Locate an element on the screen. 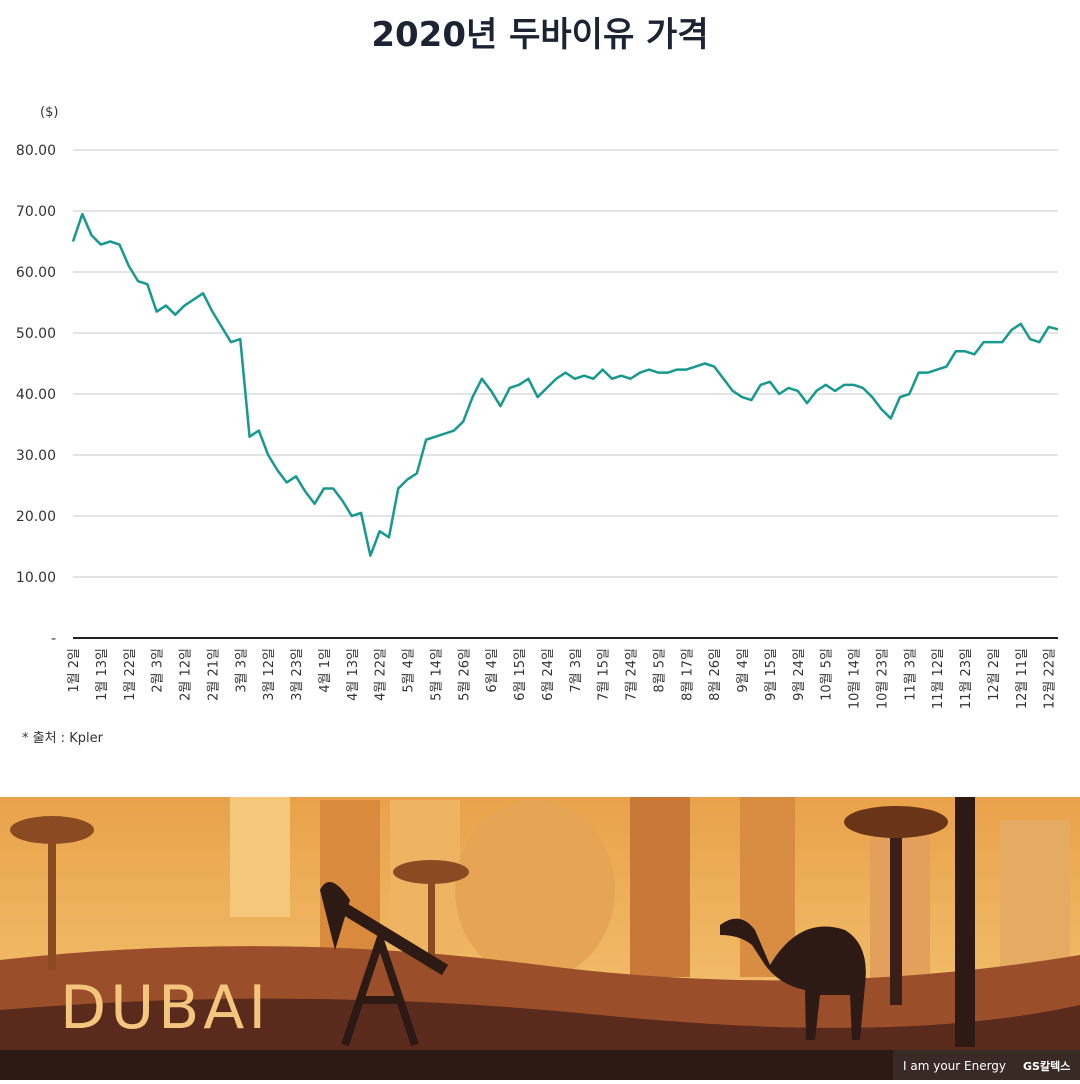 This screenshot has width=1080, height=1084. x-tick-label: 12월 2일 is located at coordinates (994, 674).